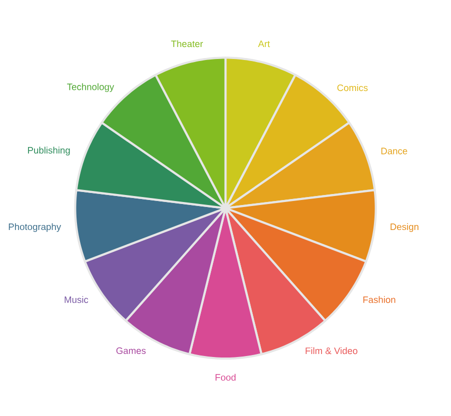 The height and width of the screenshot is (416, 451). I want to click on slice-label: Publishing, so click(49, 151).